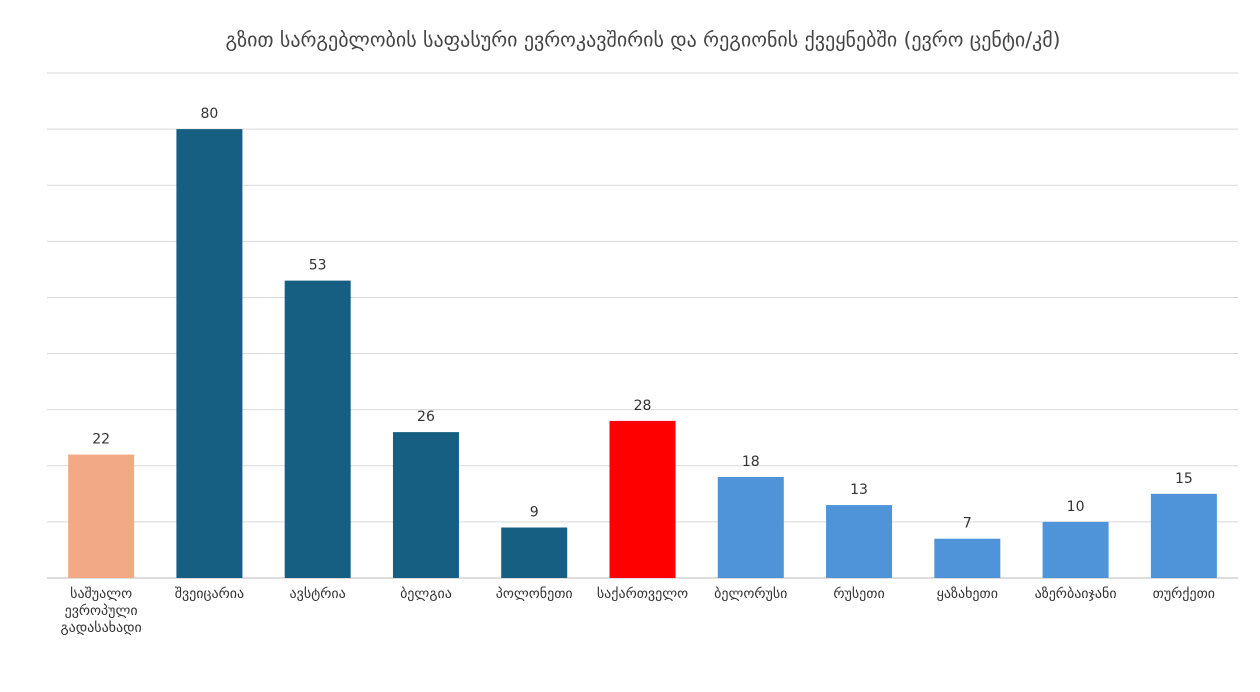  I want to click on x-tick-label: რუსეთი, so click(859, 594).